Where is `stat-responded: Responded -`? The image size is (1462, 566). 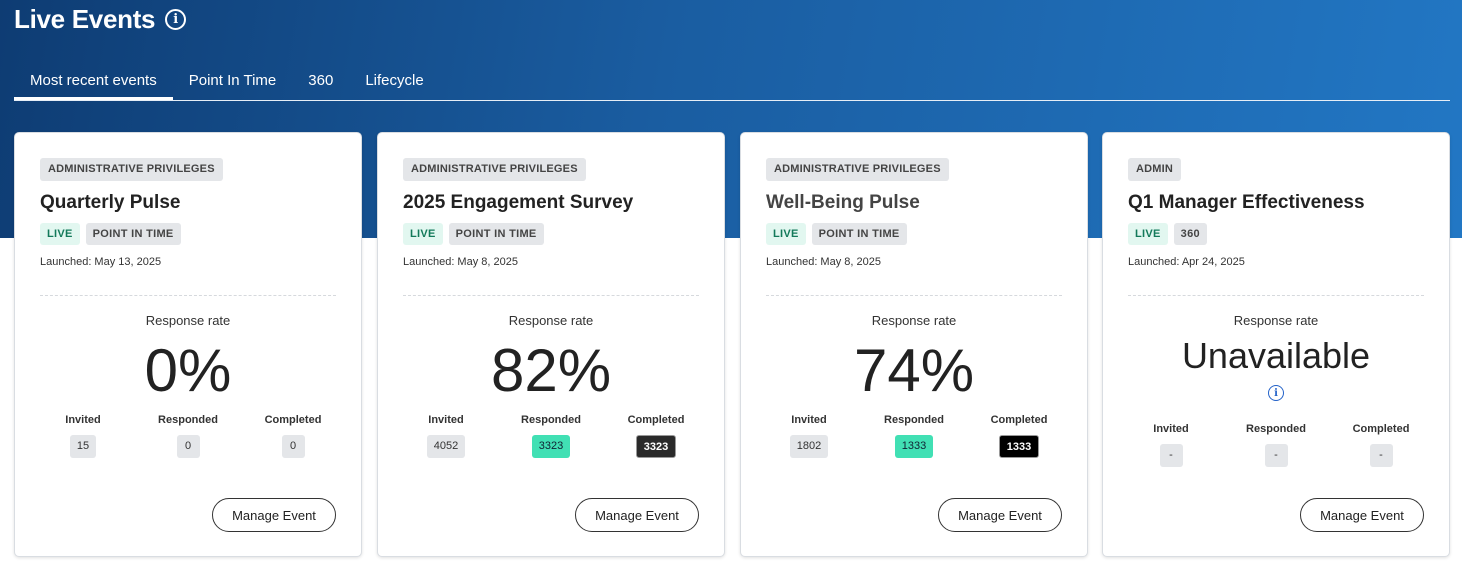
stat-responded: Responded - is located at coordinates (1276, 445).